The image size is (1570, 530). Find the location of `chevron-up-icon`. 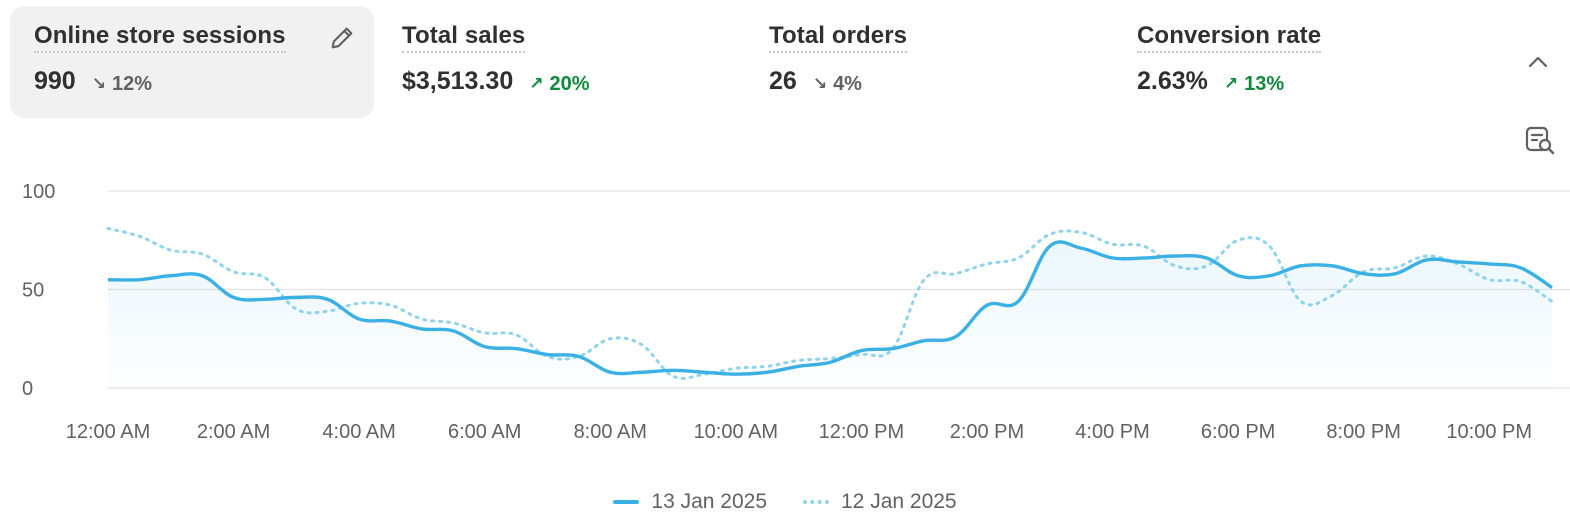

chevron-up-icon is located at coordinates (1538, 62).